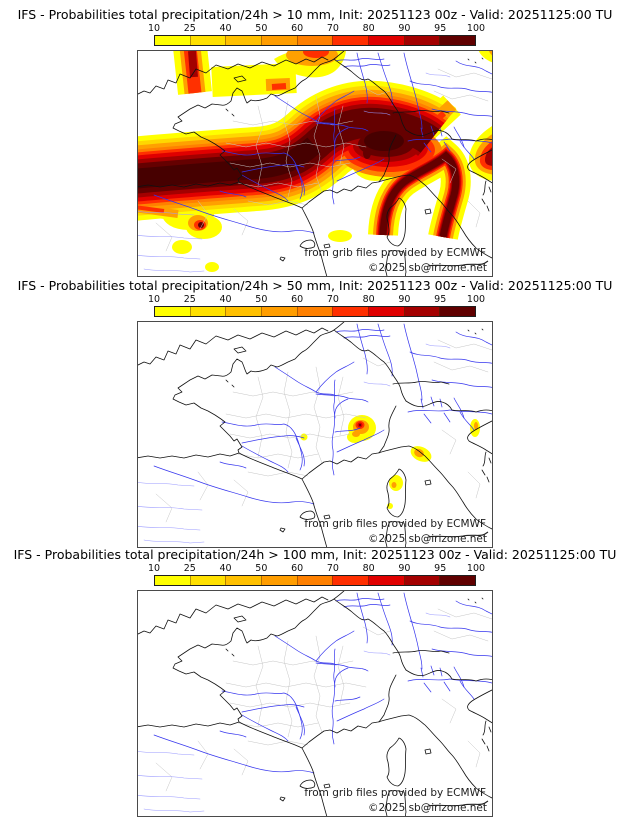 The image size is (630, 828). What do you see at coordinates (390, 462) in the screenshot?
I see `precip-overlay-50mm` at bounding box center [390, 462].